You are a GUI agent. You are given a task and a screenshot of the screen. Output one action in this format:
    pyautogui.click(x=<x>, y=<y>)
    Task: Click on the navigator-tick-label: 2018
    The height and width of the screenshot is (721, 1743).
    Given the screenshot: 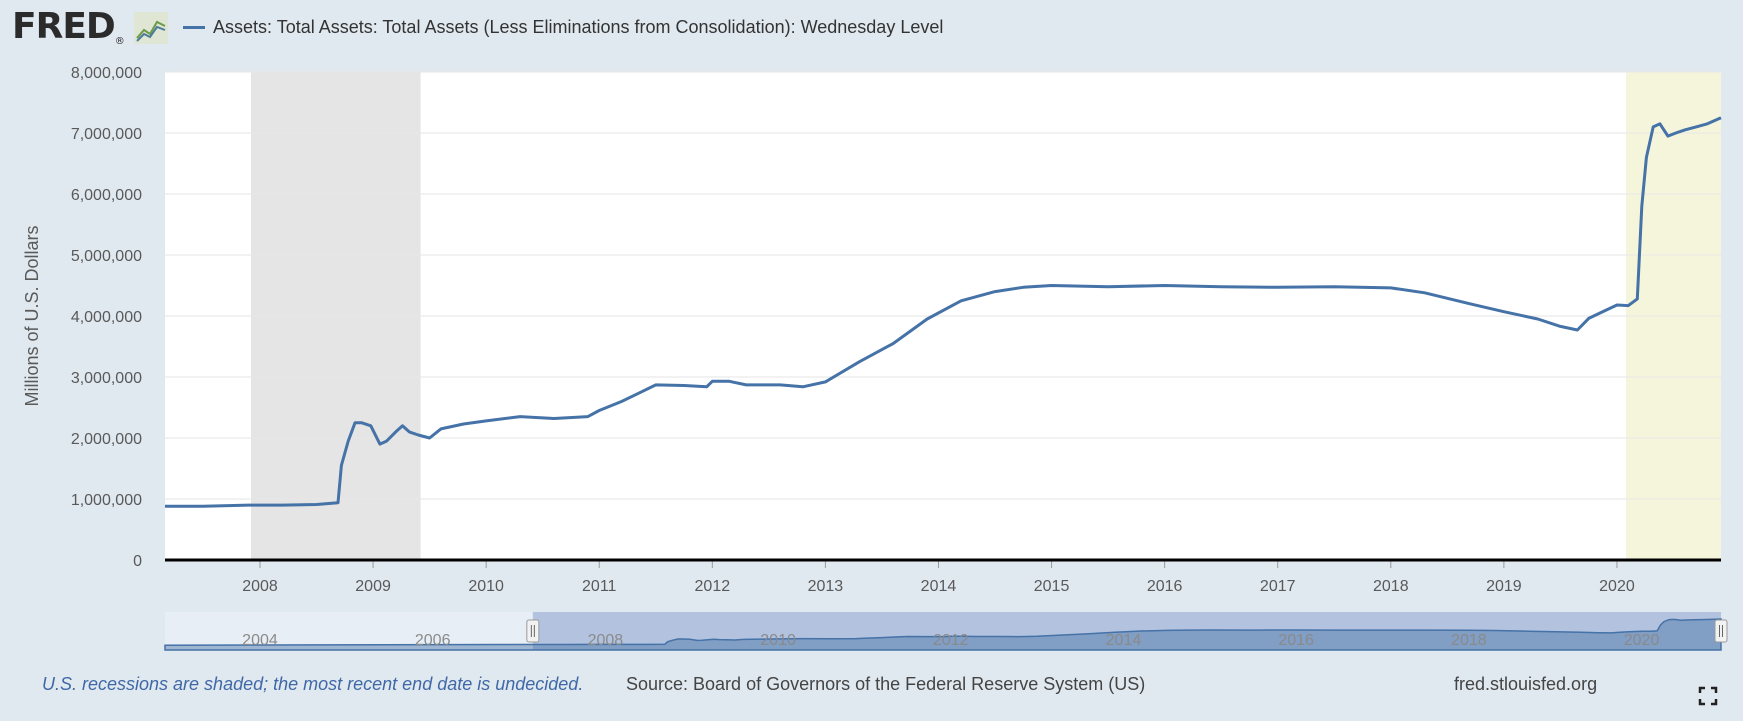 What is the action you would take?
    pyautogui.click(x=1469, y=640)
    